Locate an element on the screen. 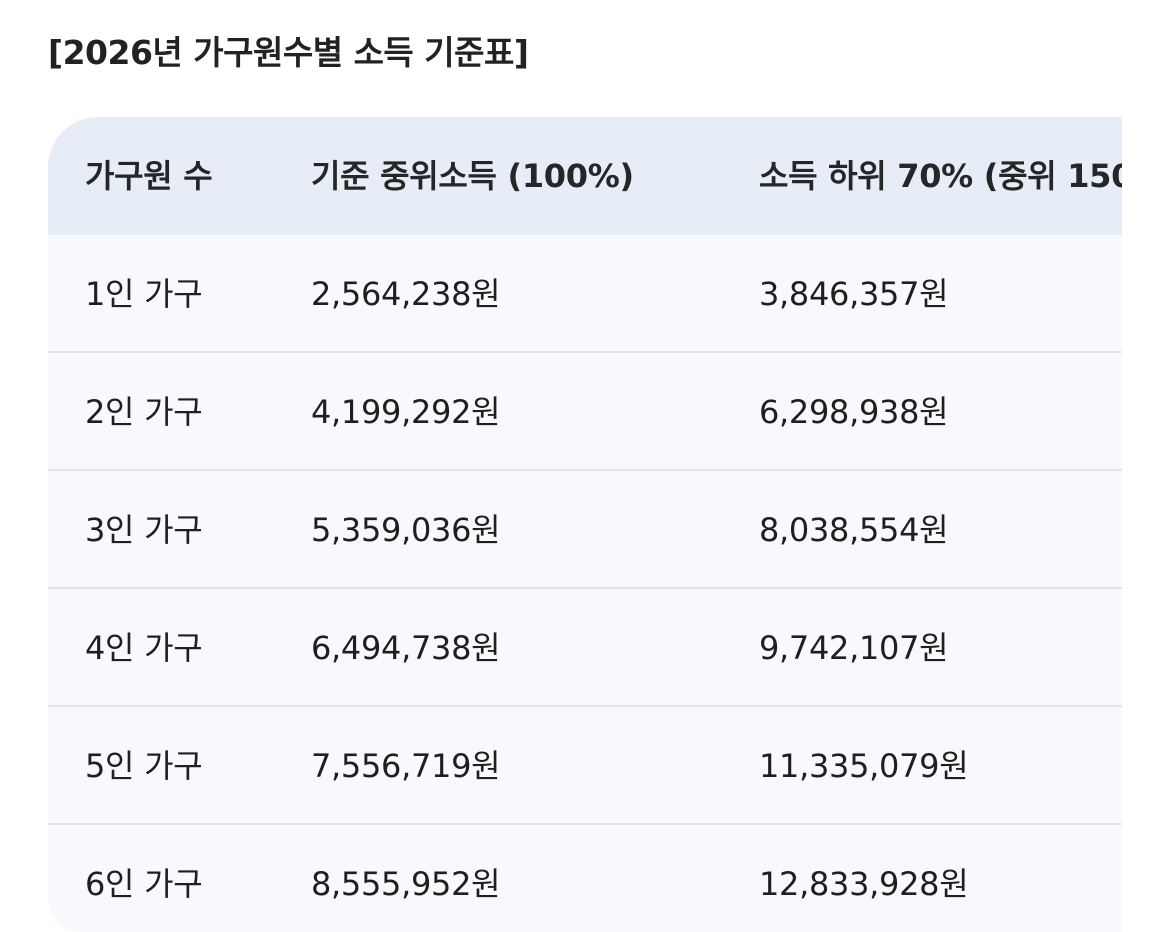  lower-70-income-cell: 11,335,079원 is located at coordinates (864, 766).